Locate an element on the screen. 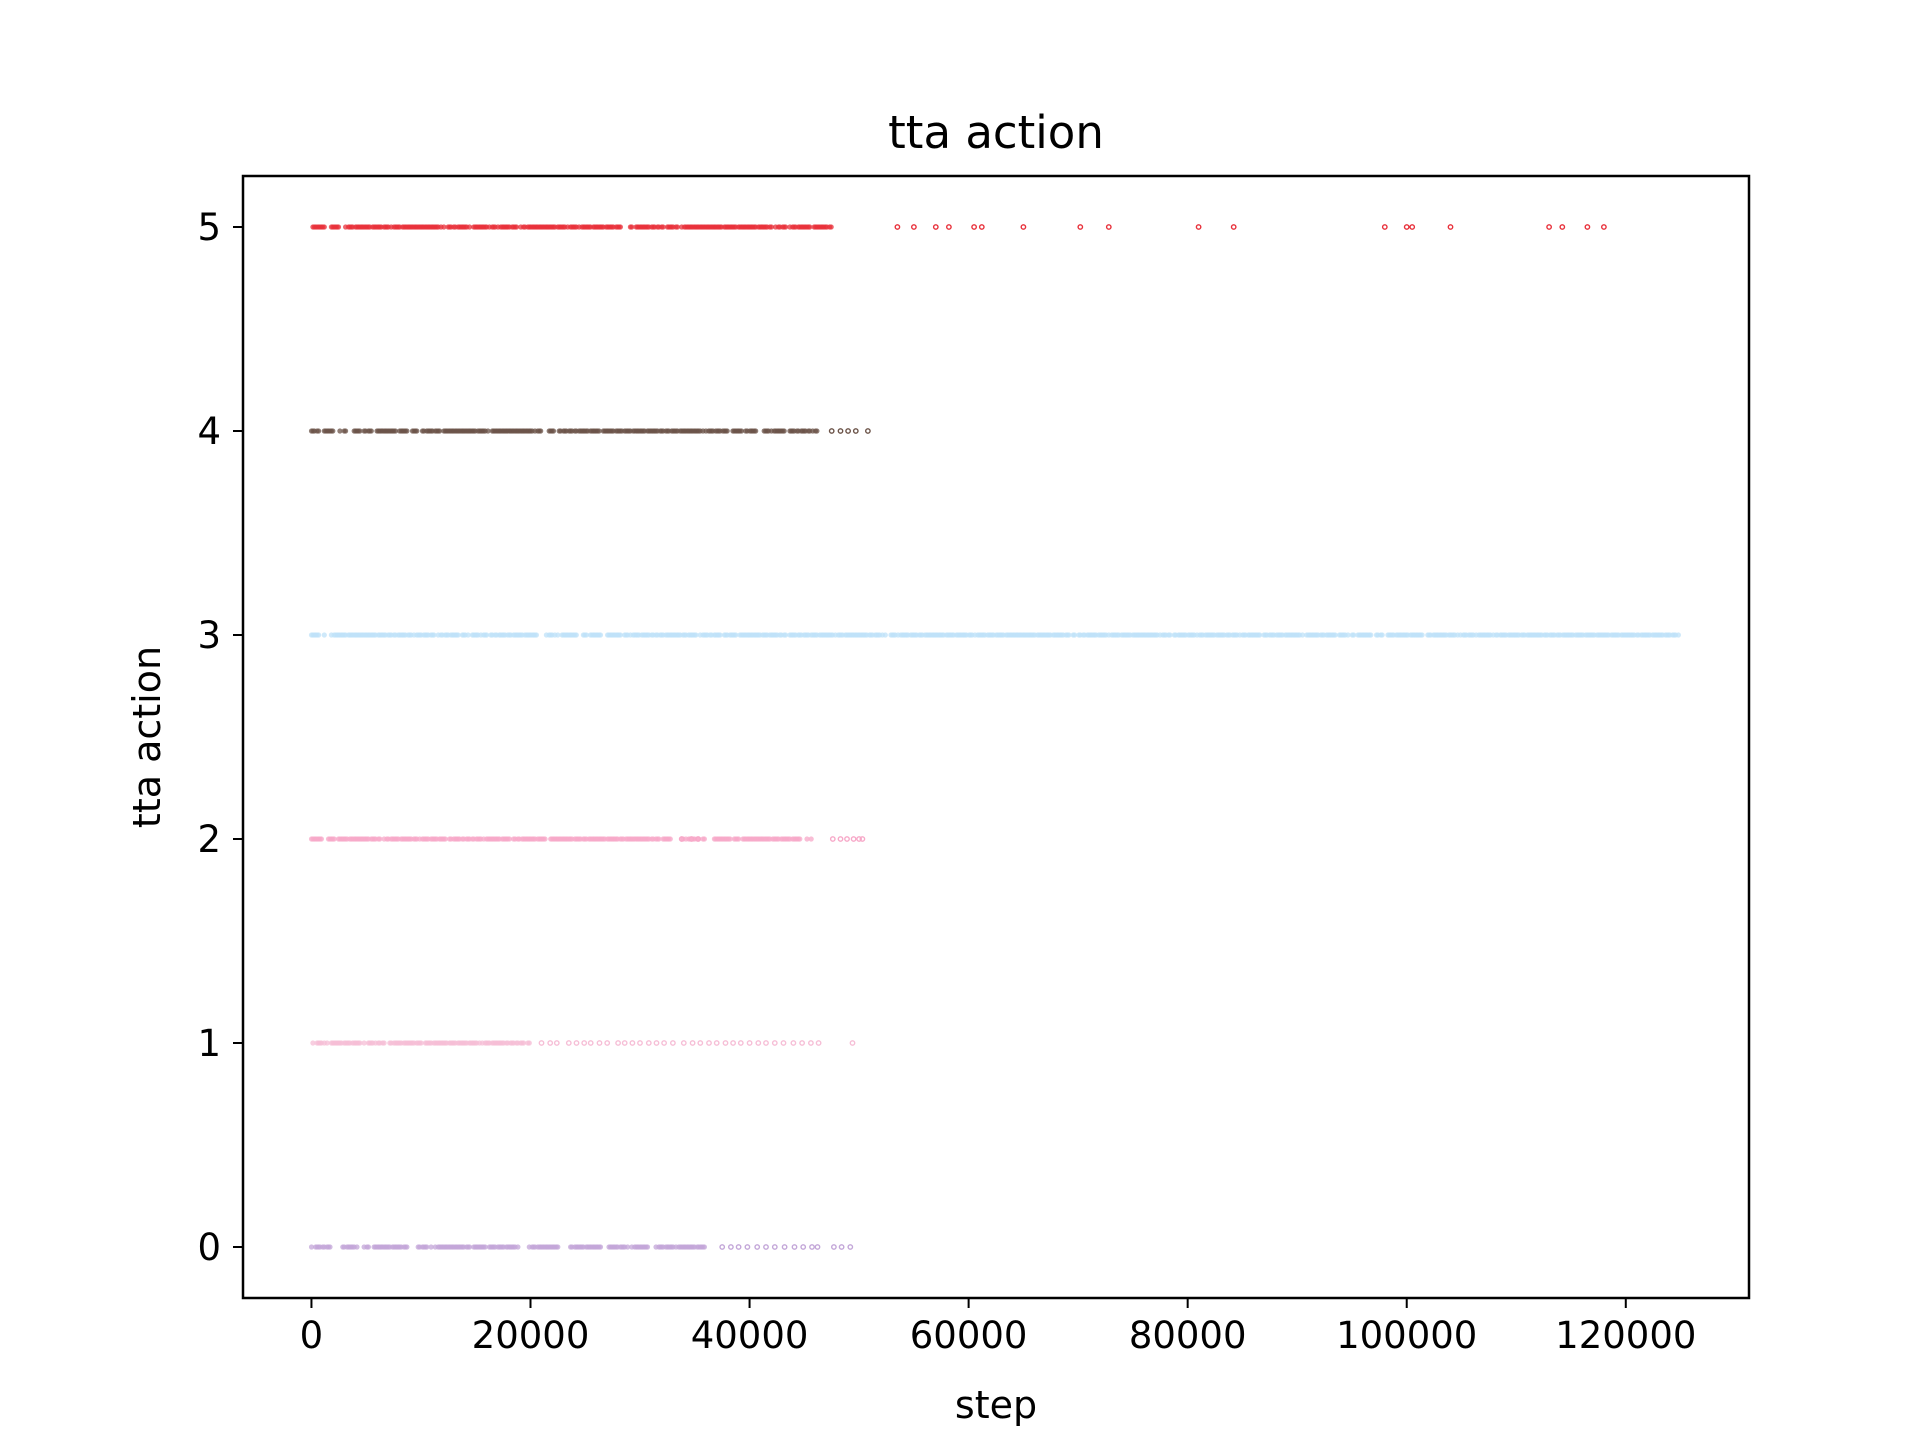 Image resolution: width=1920 pixels, height=1440 pixels. chart-title: tta action is located at coordinates (996, 132).